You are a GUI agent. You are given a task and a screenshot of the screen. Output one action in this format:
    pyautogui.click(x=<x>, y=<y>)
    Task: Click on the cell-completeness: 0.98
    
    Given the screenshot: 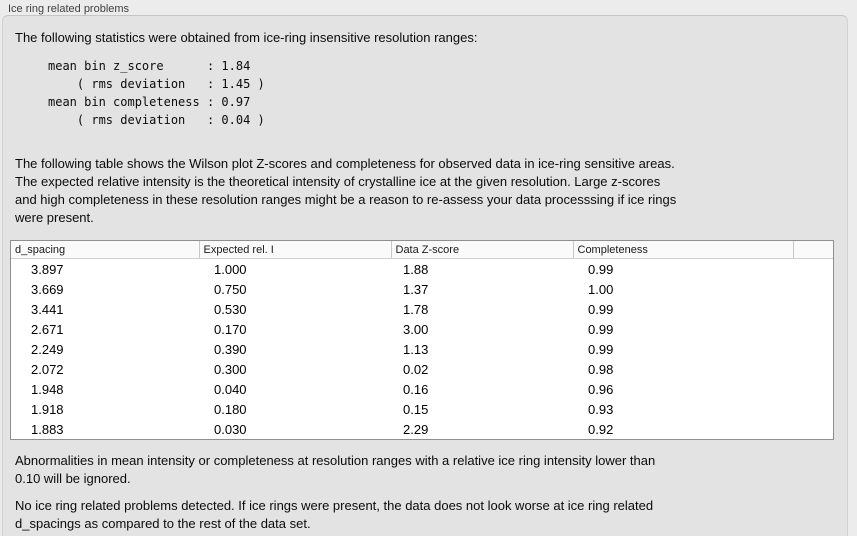 What is the action you would take?
    pyautogui.click(x=601, y=369)
    